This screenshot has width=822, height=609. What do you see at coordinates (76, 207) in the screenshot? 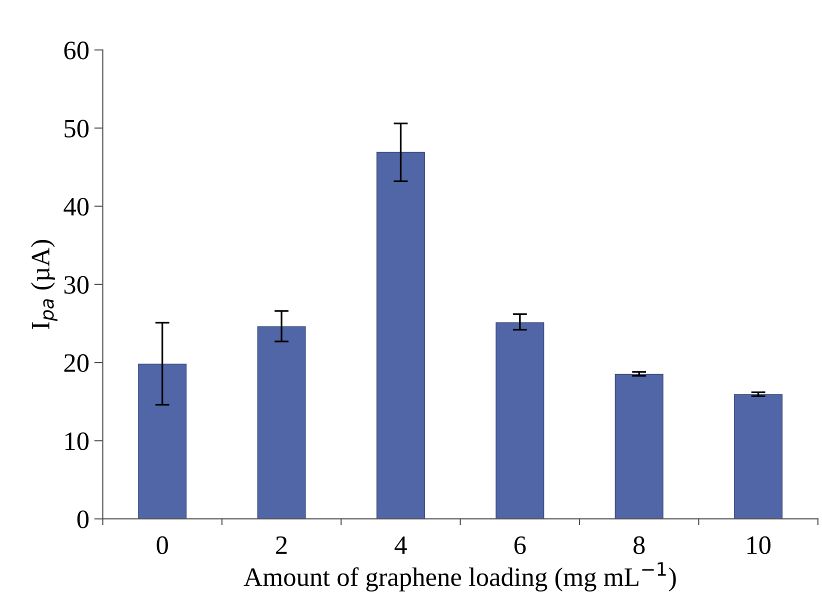
I see `y-tick-label: 40` at bounding box center [76, 207].